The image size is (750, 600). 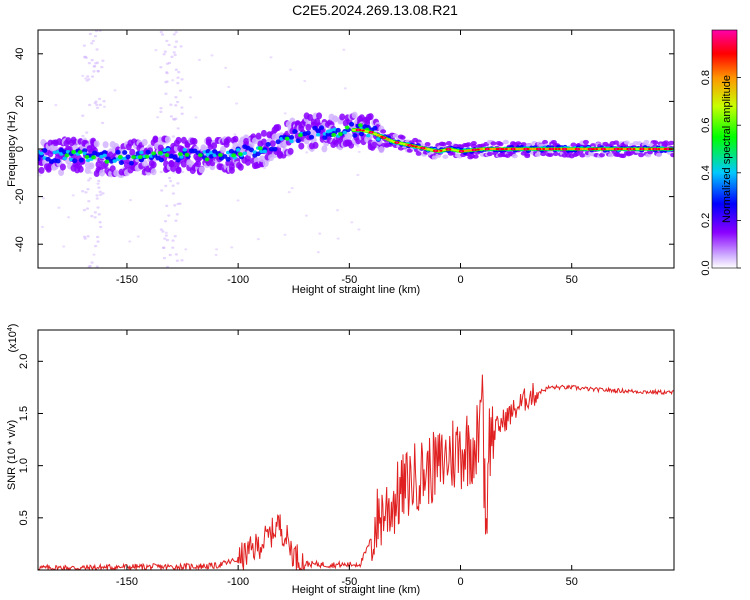 What do you see at coordinates (706, 77) in the screenshot?
I see `colorbar-tick-label: 0.8` at bounding box center [706, 77].